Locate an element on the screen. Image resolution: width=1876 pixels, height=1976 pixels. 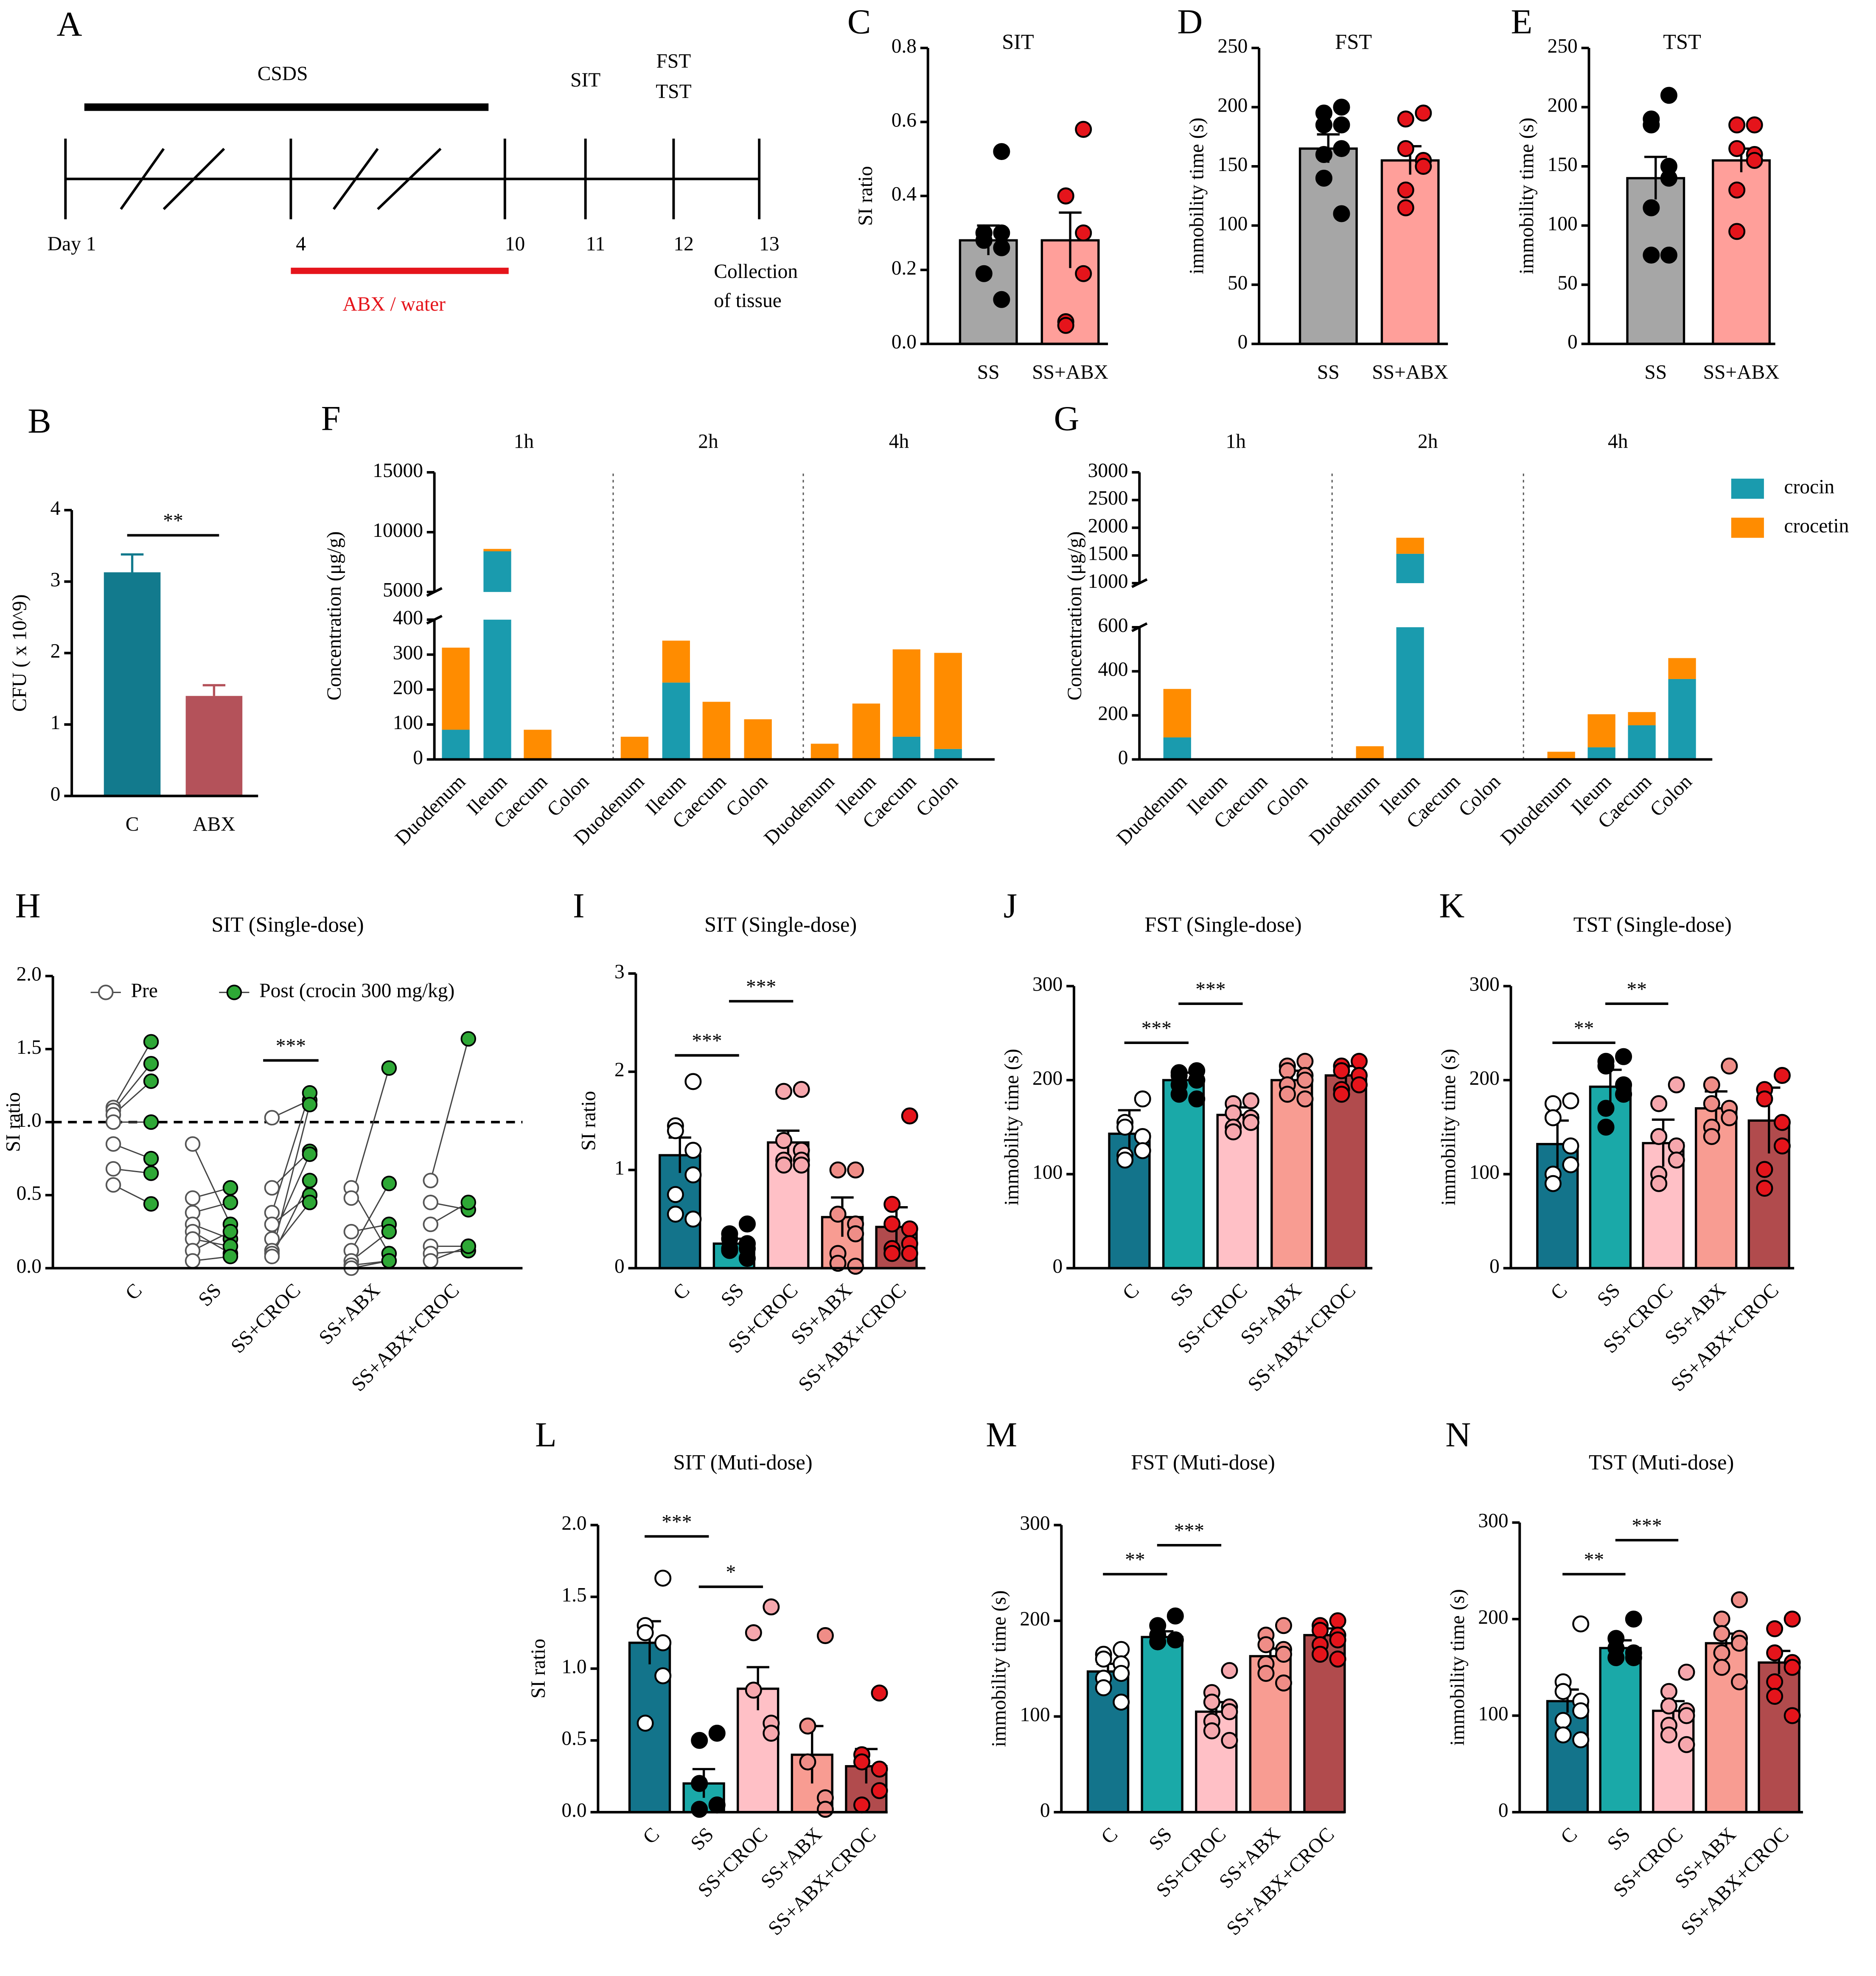
legend-label: Post (crocin 300 mg/kg) is located at coordinates (356, 991).